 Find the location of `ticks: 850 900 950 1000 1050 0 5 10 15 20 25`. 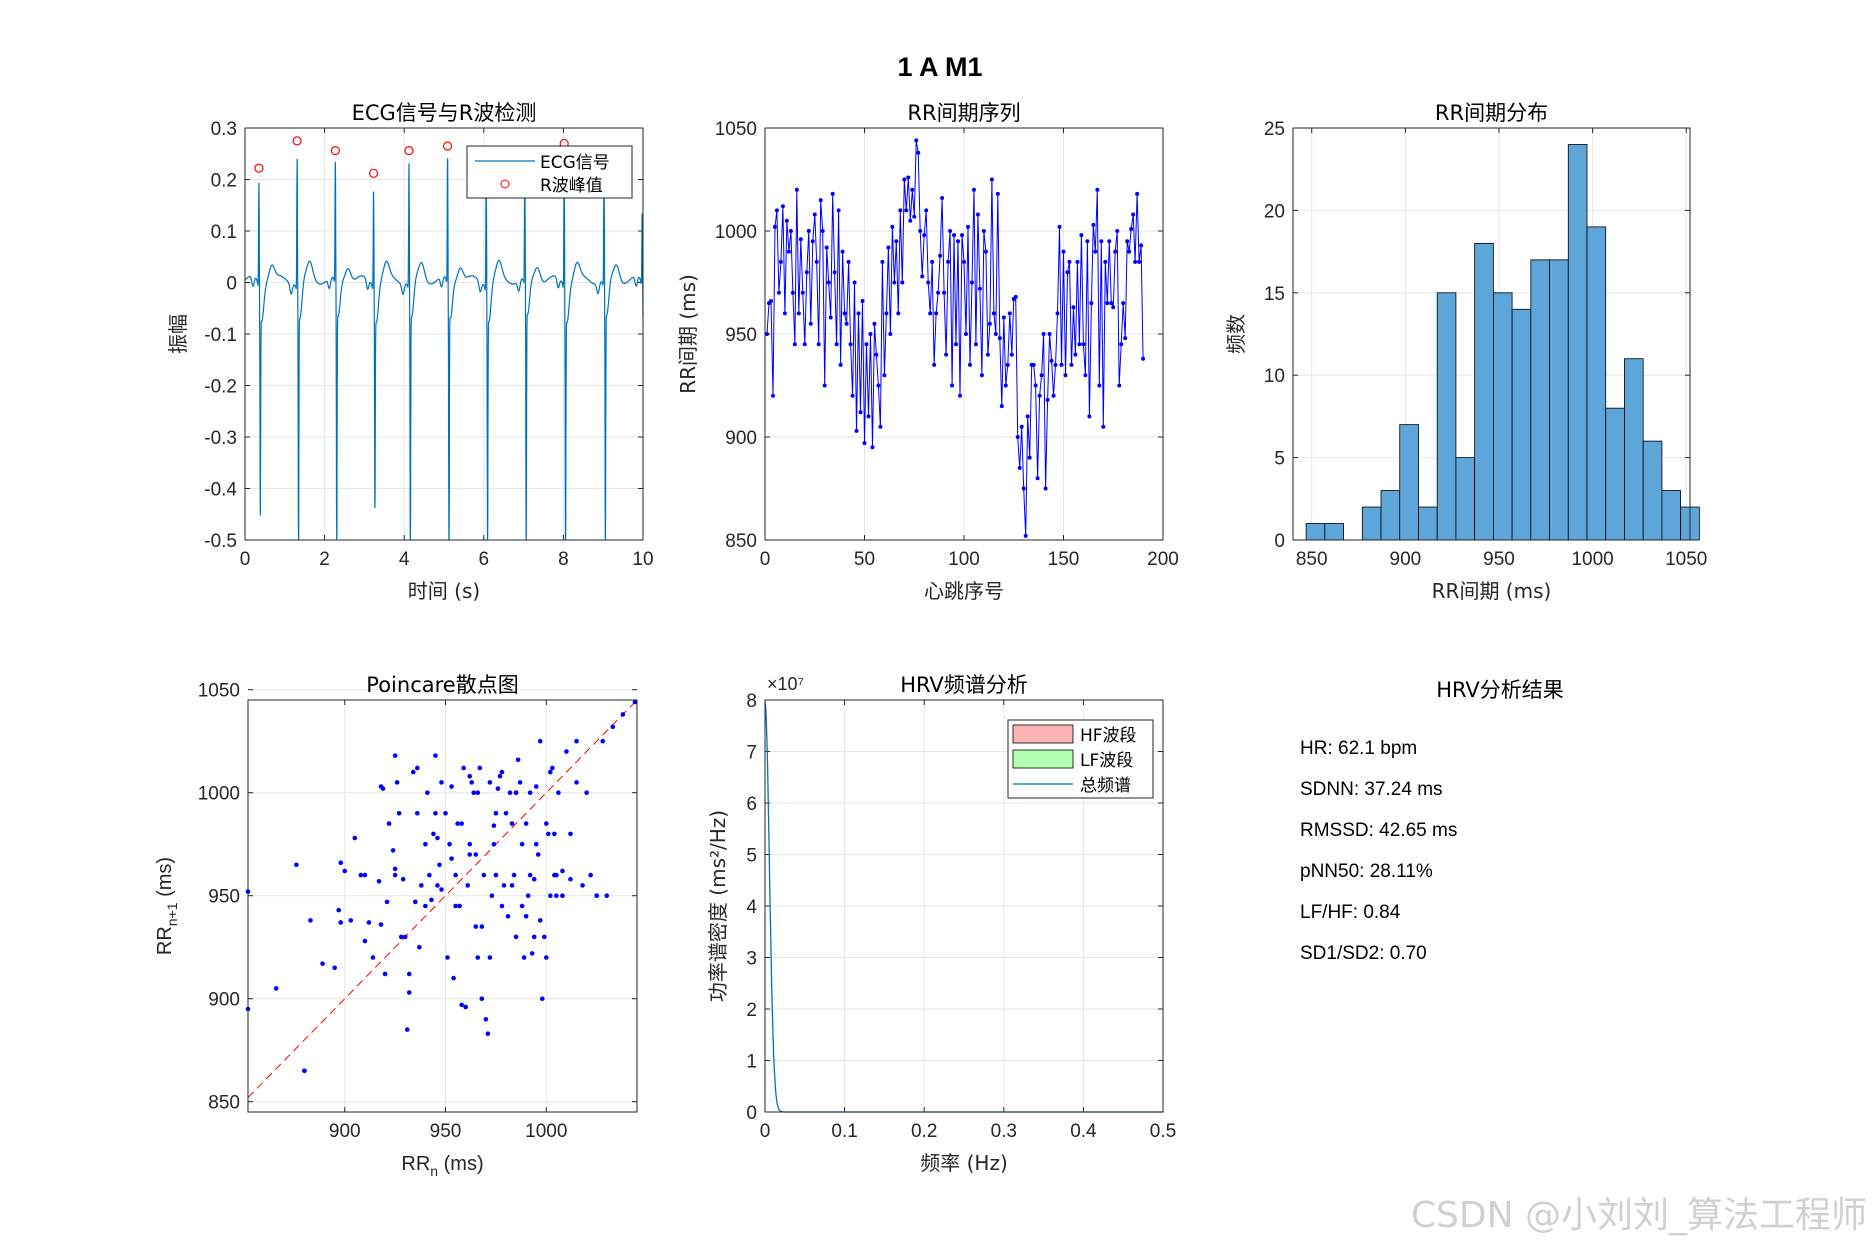

ticks: 850 900 950 1000 1050 0 5 10 15 20 25 is located at coordinates (1486, 344).